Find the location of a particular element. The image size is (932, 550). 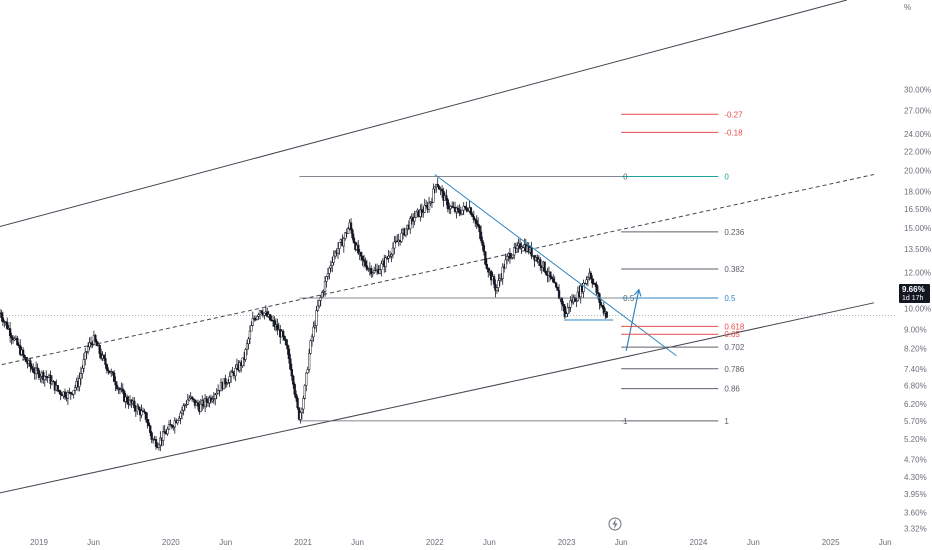

fib-left-level: 0 is located at coordinates (463, 177).